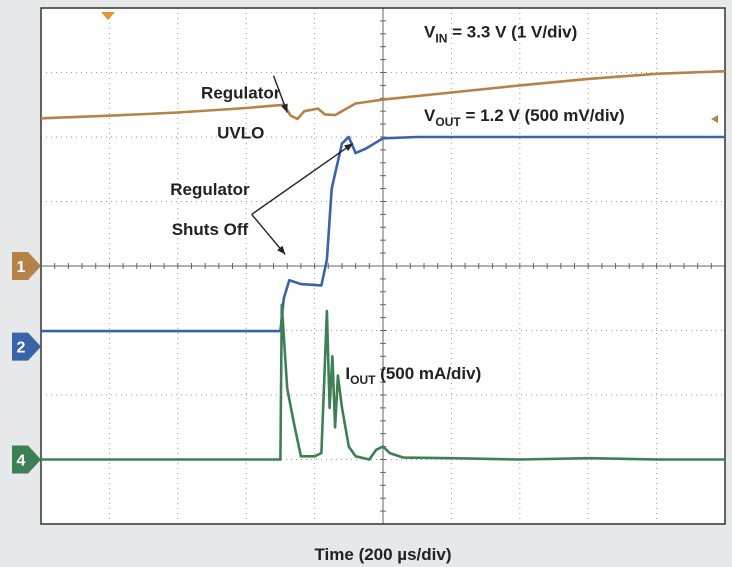  I want to click on x-axis-label: Time (200 µs/div), so click(382, 554).